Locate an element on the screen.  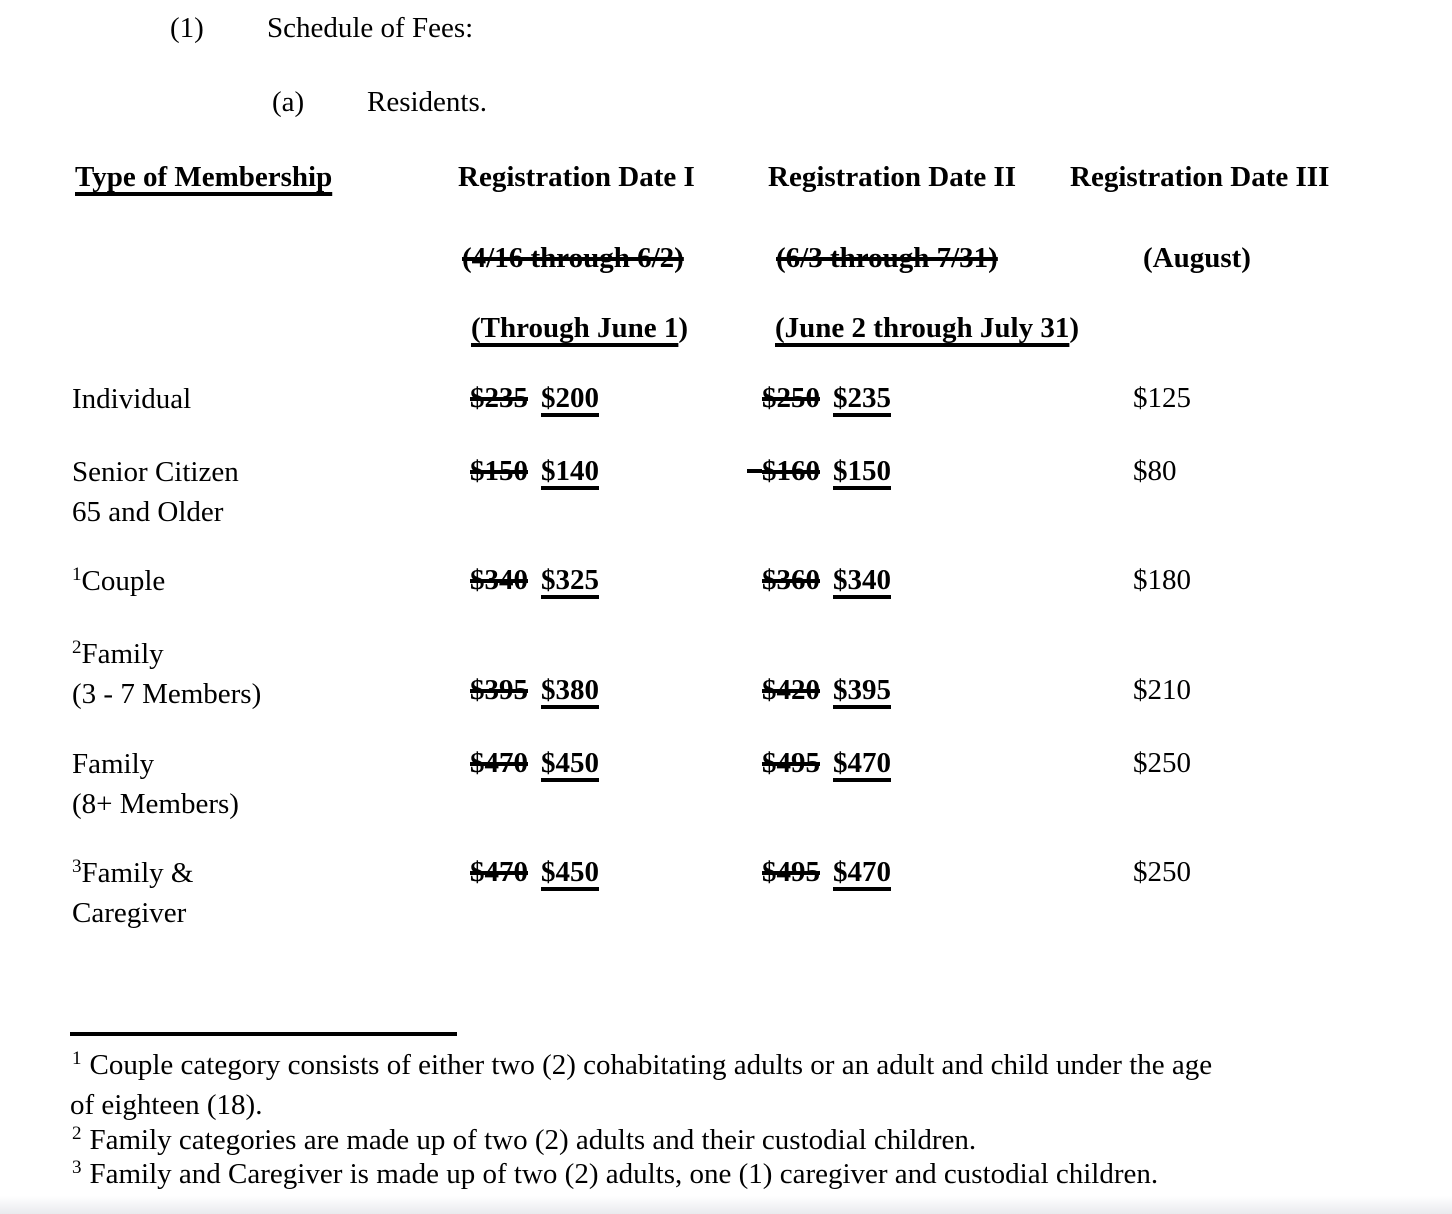
column-header-membership: Type of Membership is located at coordinates (204, 177).